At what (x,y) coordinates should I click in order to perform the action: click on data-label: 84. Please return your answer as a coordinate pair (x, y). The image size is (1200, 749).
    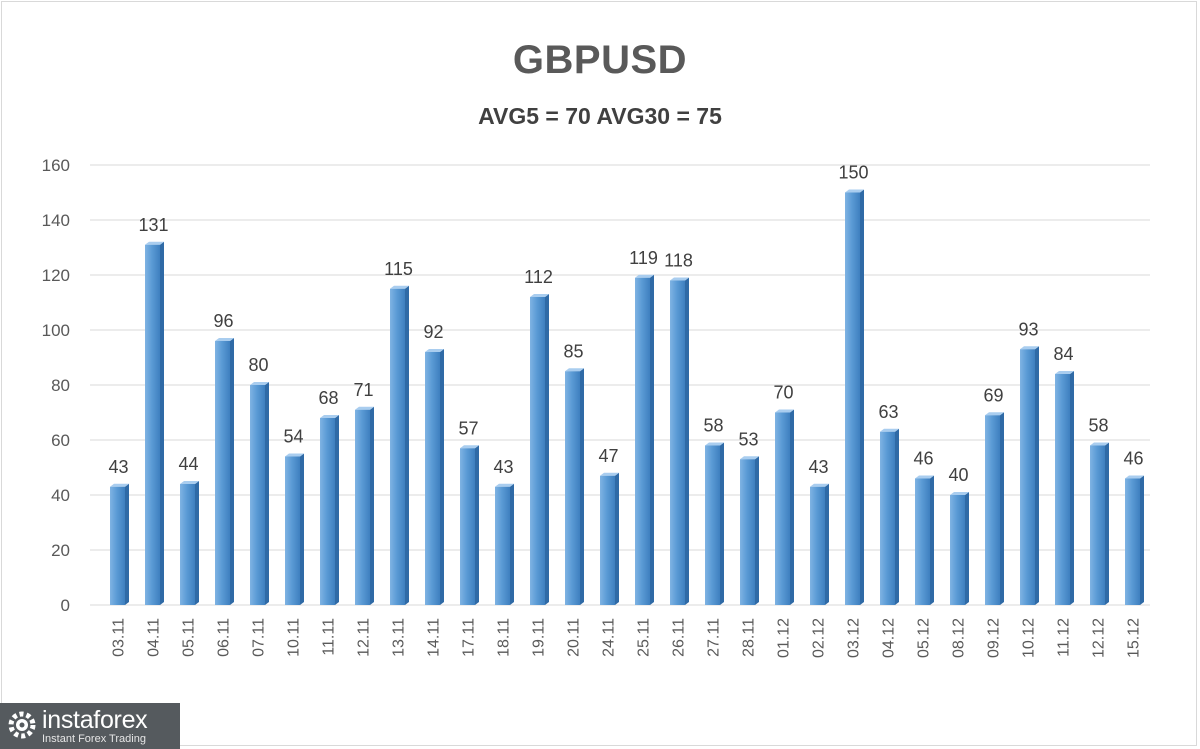
    Looking at the image, I should click on (1063, 354).